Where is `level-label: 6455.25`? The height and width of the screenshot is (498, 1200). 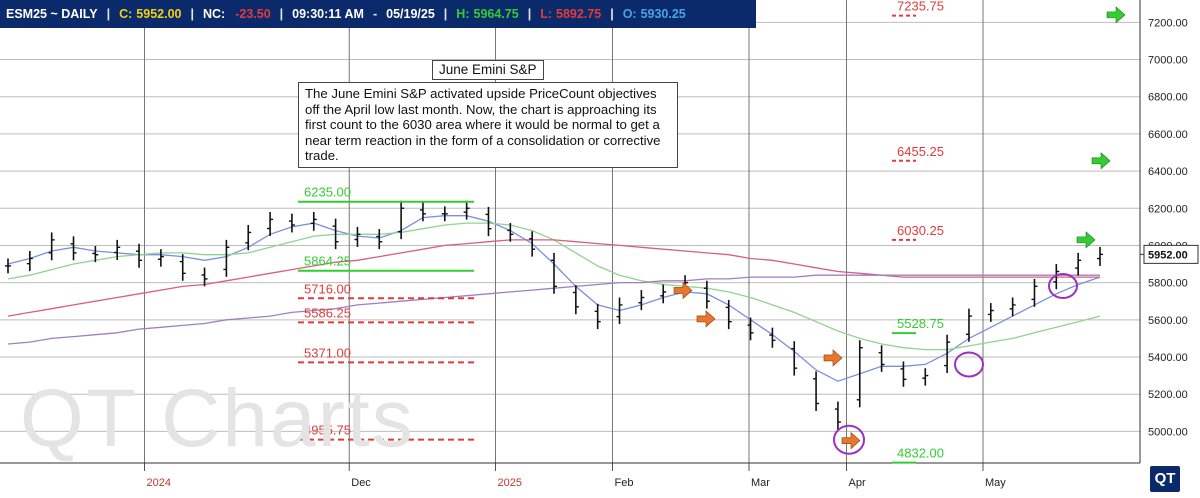 level-label: 6455.25 is located at coordinates (920, 151).